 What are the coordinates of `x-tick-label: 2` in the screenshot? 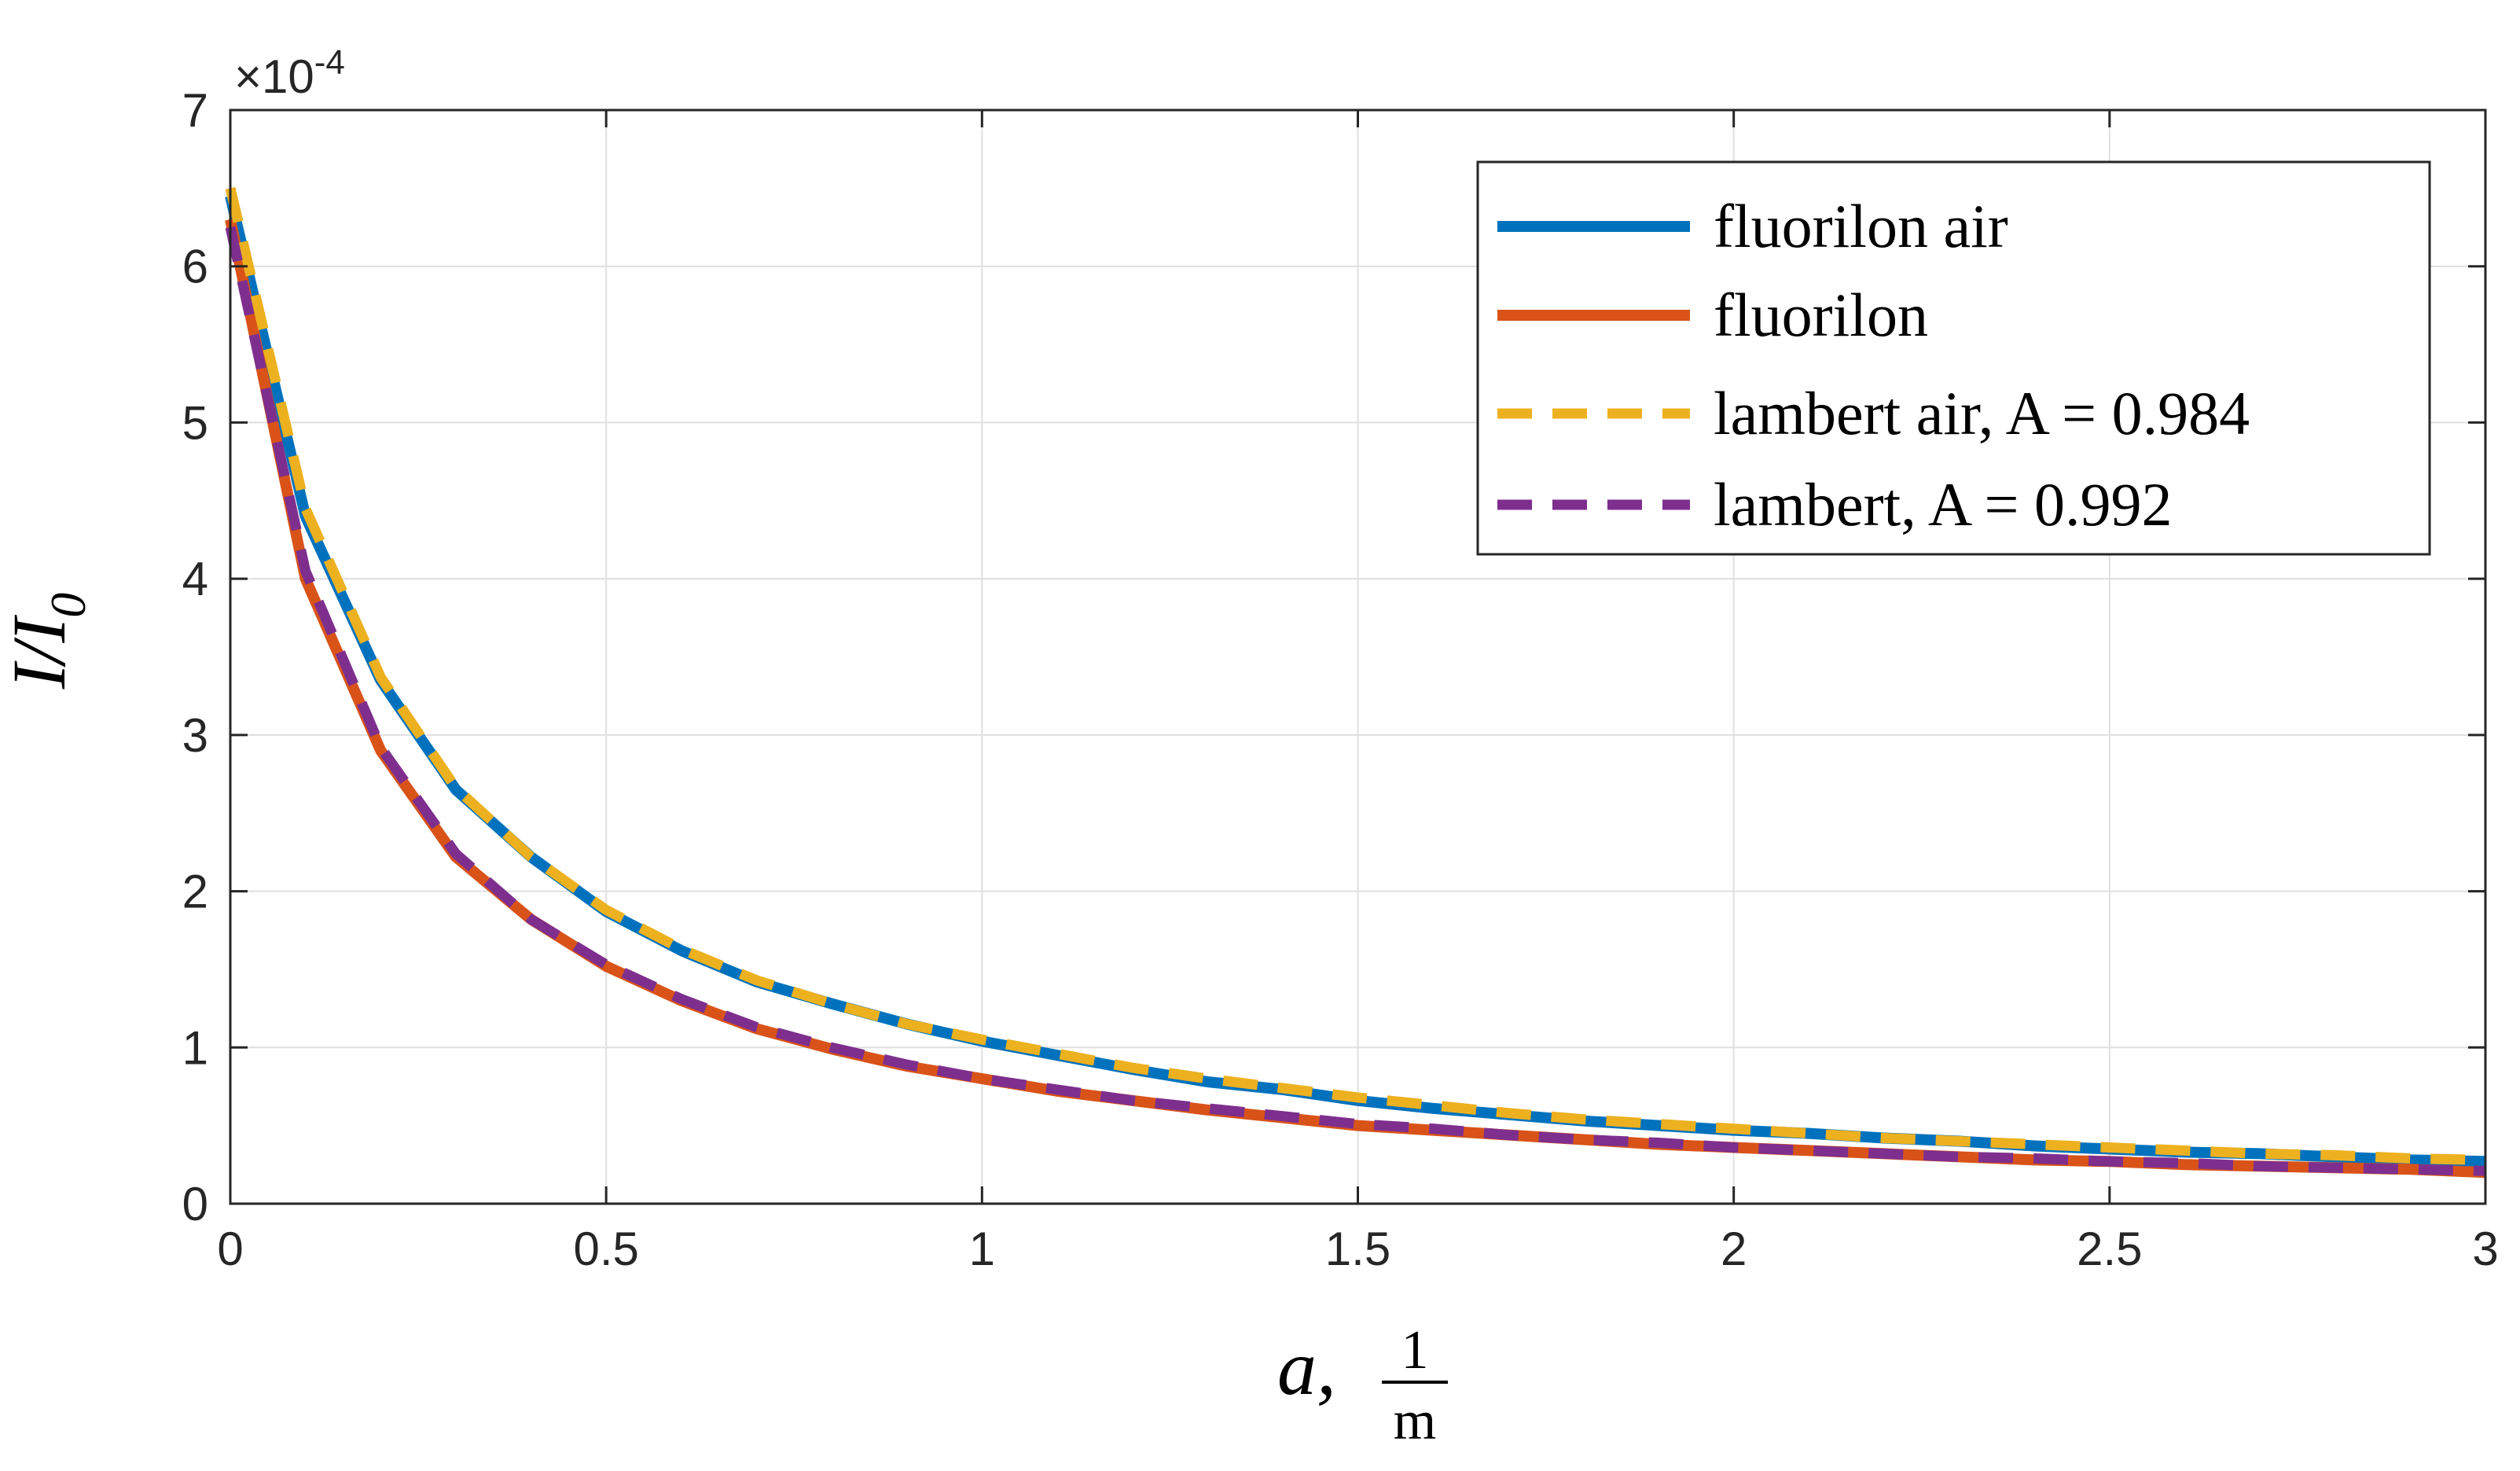 It's located at (1734, 1249).